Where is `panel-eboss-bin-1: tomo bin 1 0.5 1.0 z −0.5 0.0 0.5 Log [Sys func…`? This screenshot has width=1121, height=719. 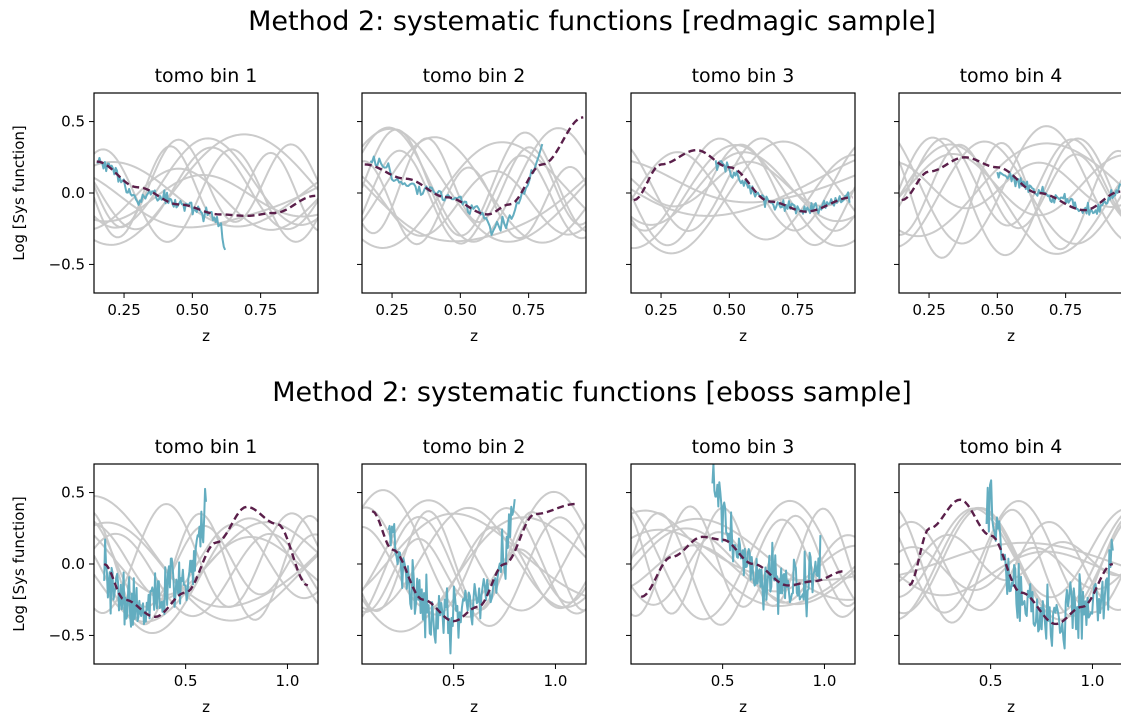 panel-eboss-bin-1: tomo bin 1 0.5 1.0 z −0.5 0.0 0.5 Log [Sys func… is located at coordinates (164, 576).